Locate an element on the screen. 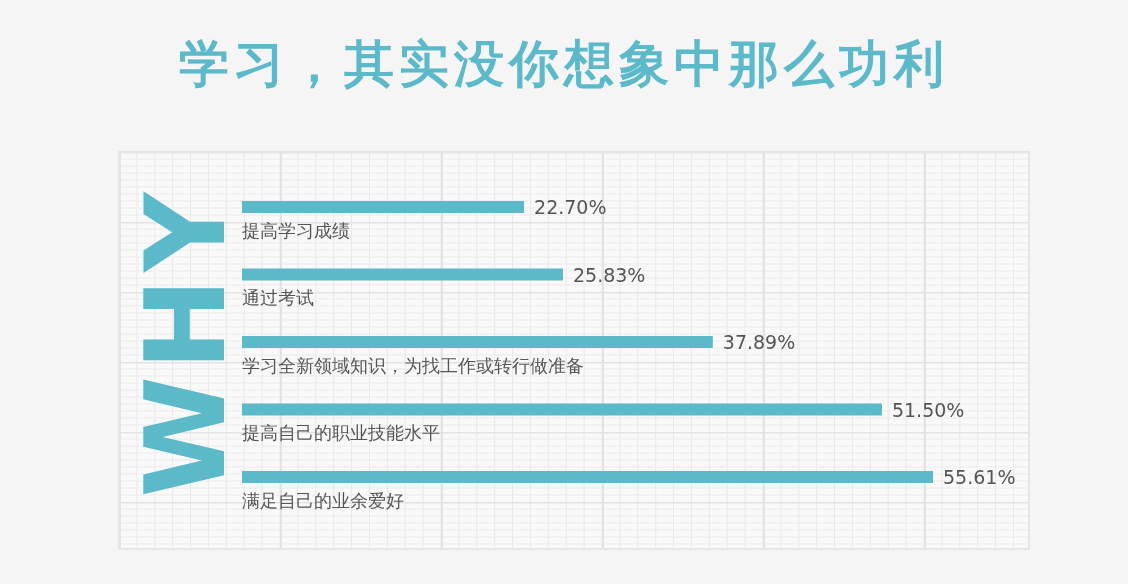 The height and width of the screenshot is (584, 1128). data-label: 51.50% is located at coordinates (928, 409).